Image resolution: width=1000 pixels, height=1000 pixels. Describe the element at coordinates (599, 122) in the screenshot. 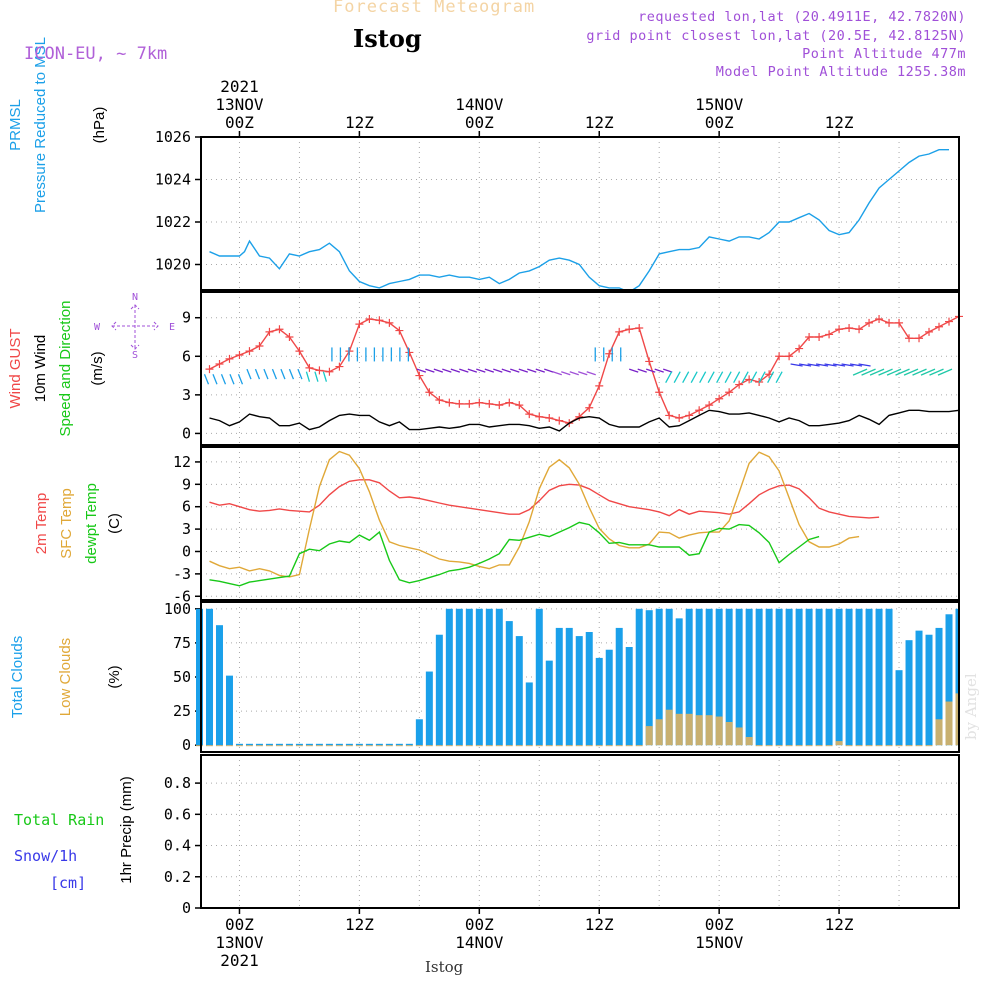

I see `top-time-label: 12Z` at that location.